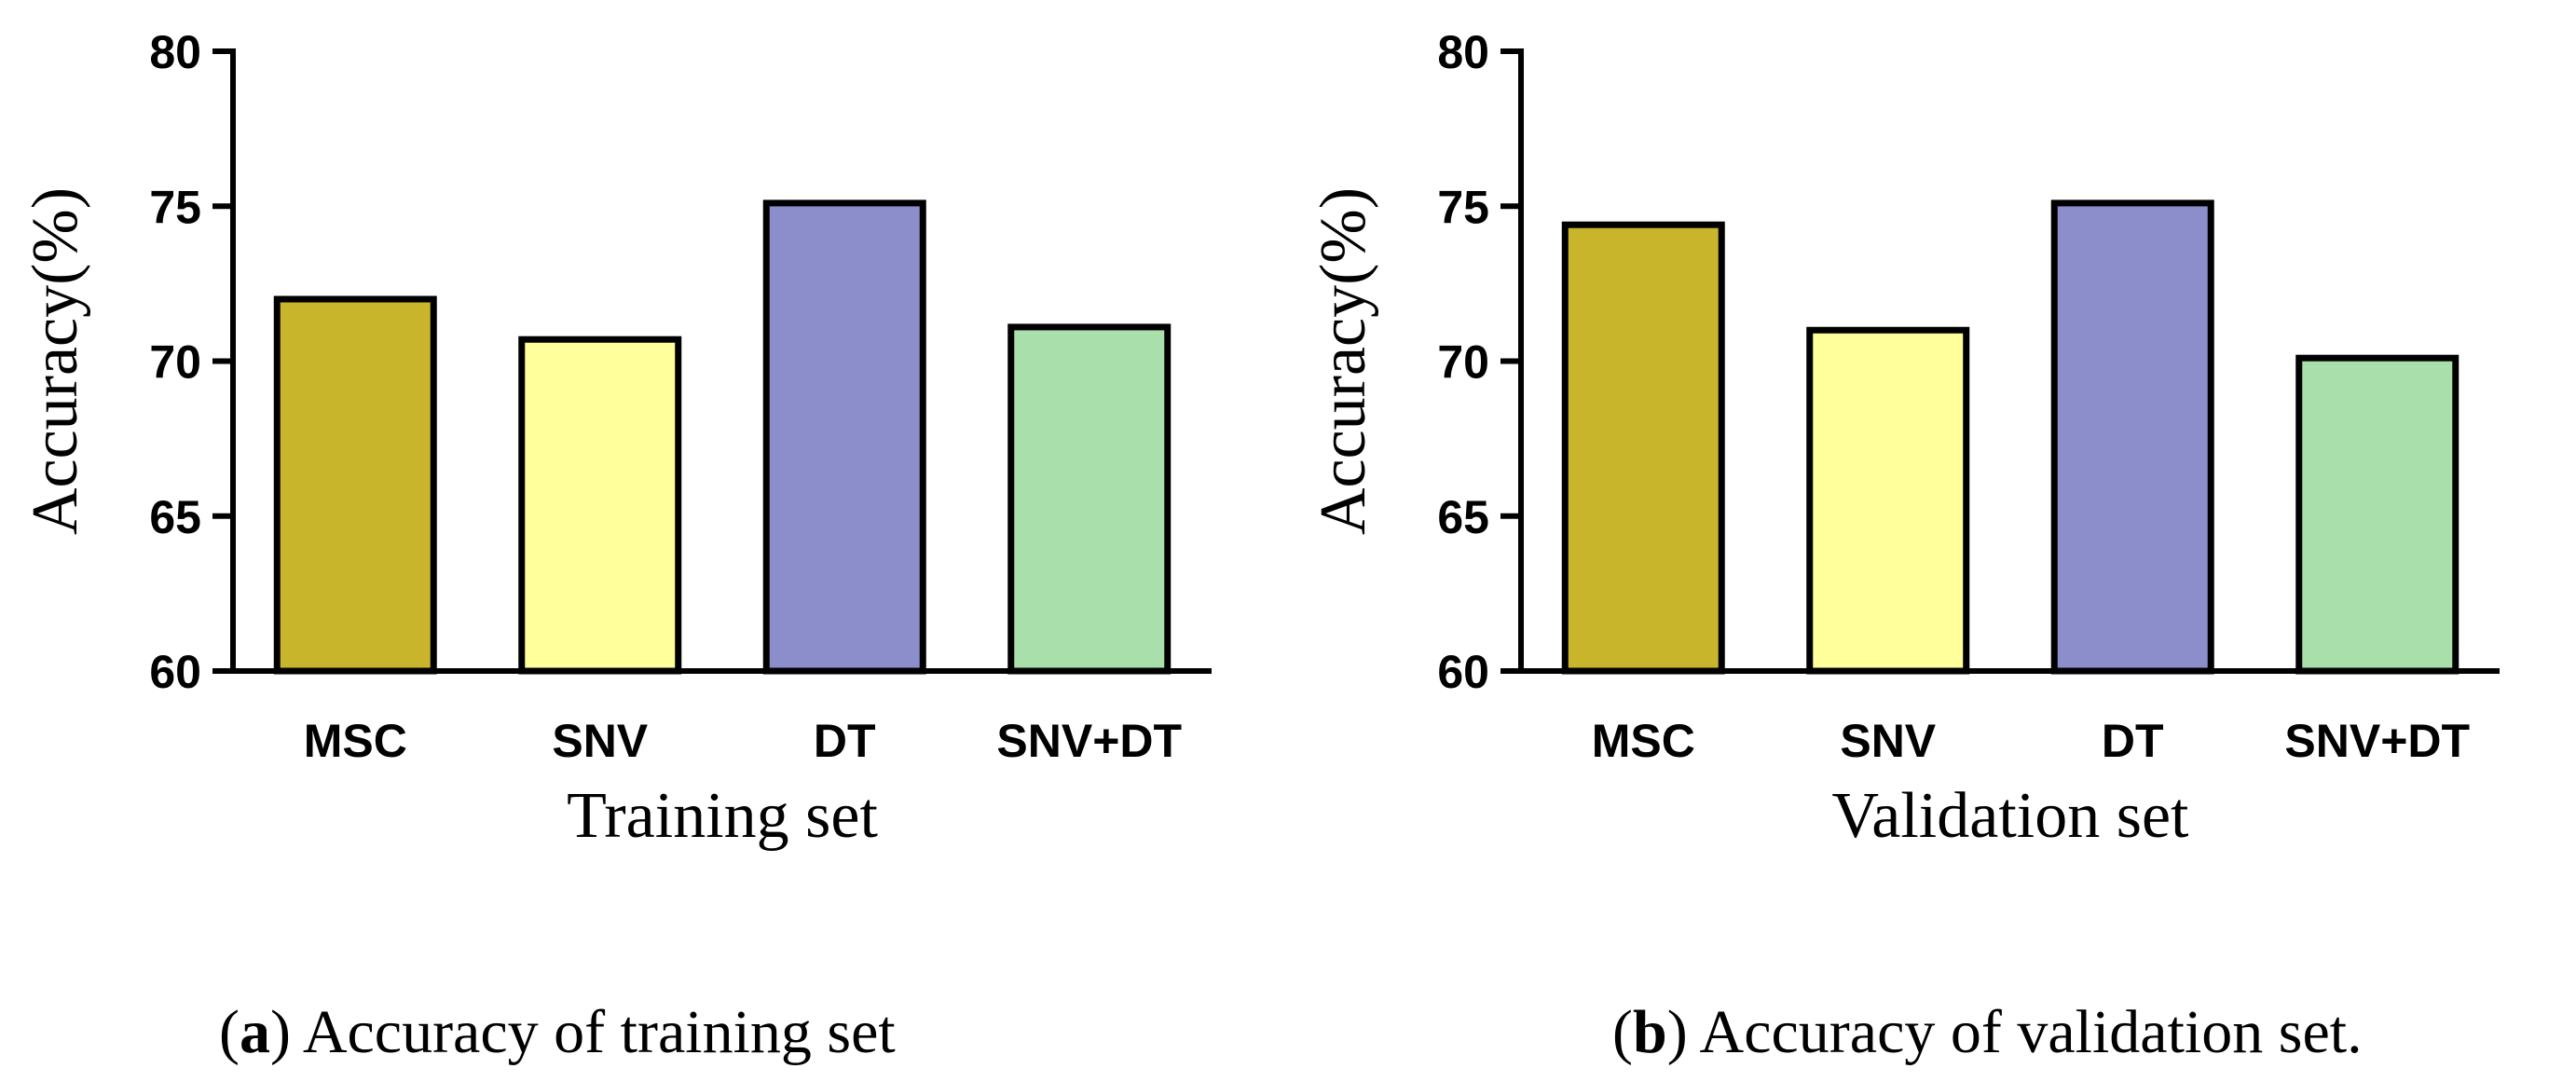 This screenshot has width=2576, height=1082. Describe the element at coordinates (722, 816) in the screenshot. I see `x-axis-title: Training set` at that location.